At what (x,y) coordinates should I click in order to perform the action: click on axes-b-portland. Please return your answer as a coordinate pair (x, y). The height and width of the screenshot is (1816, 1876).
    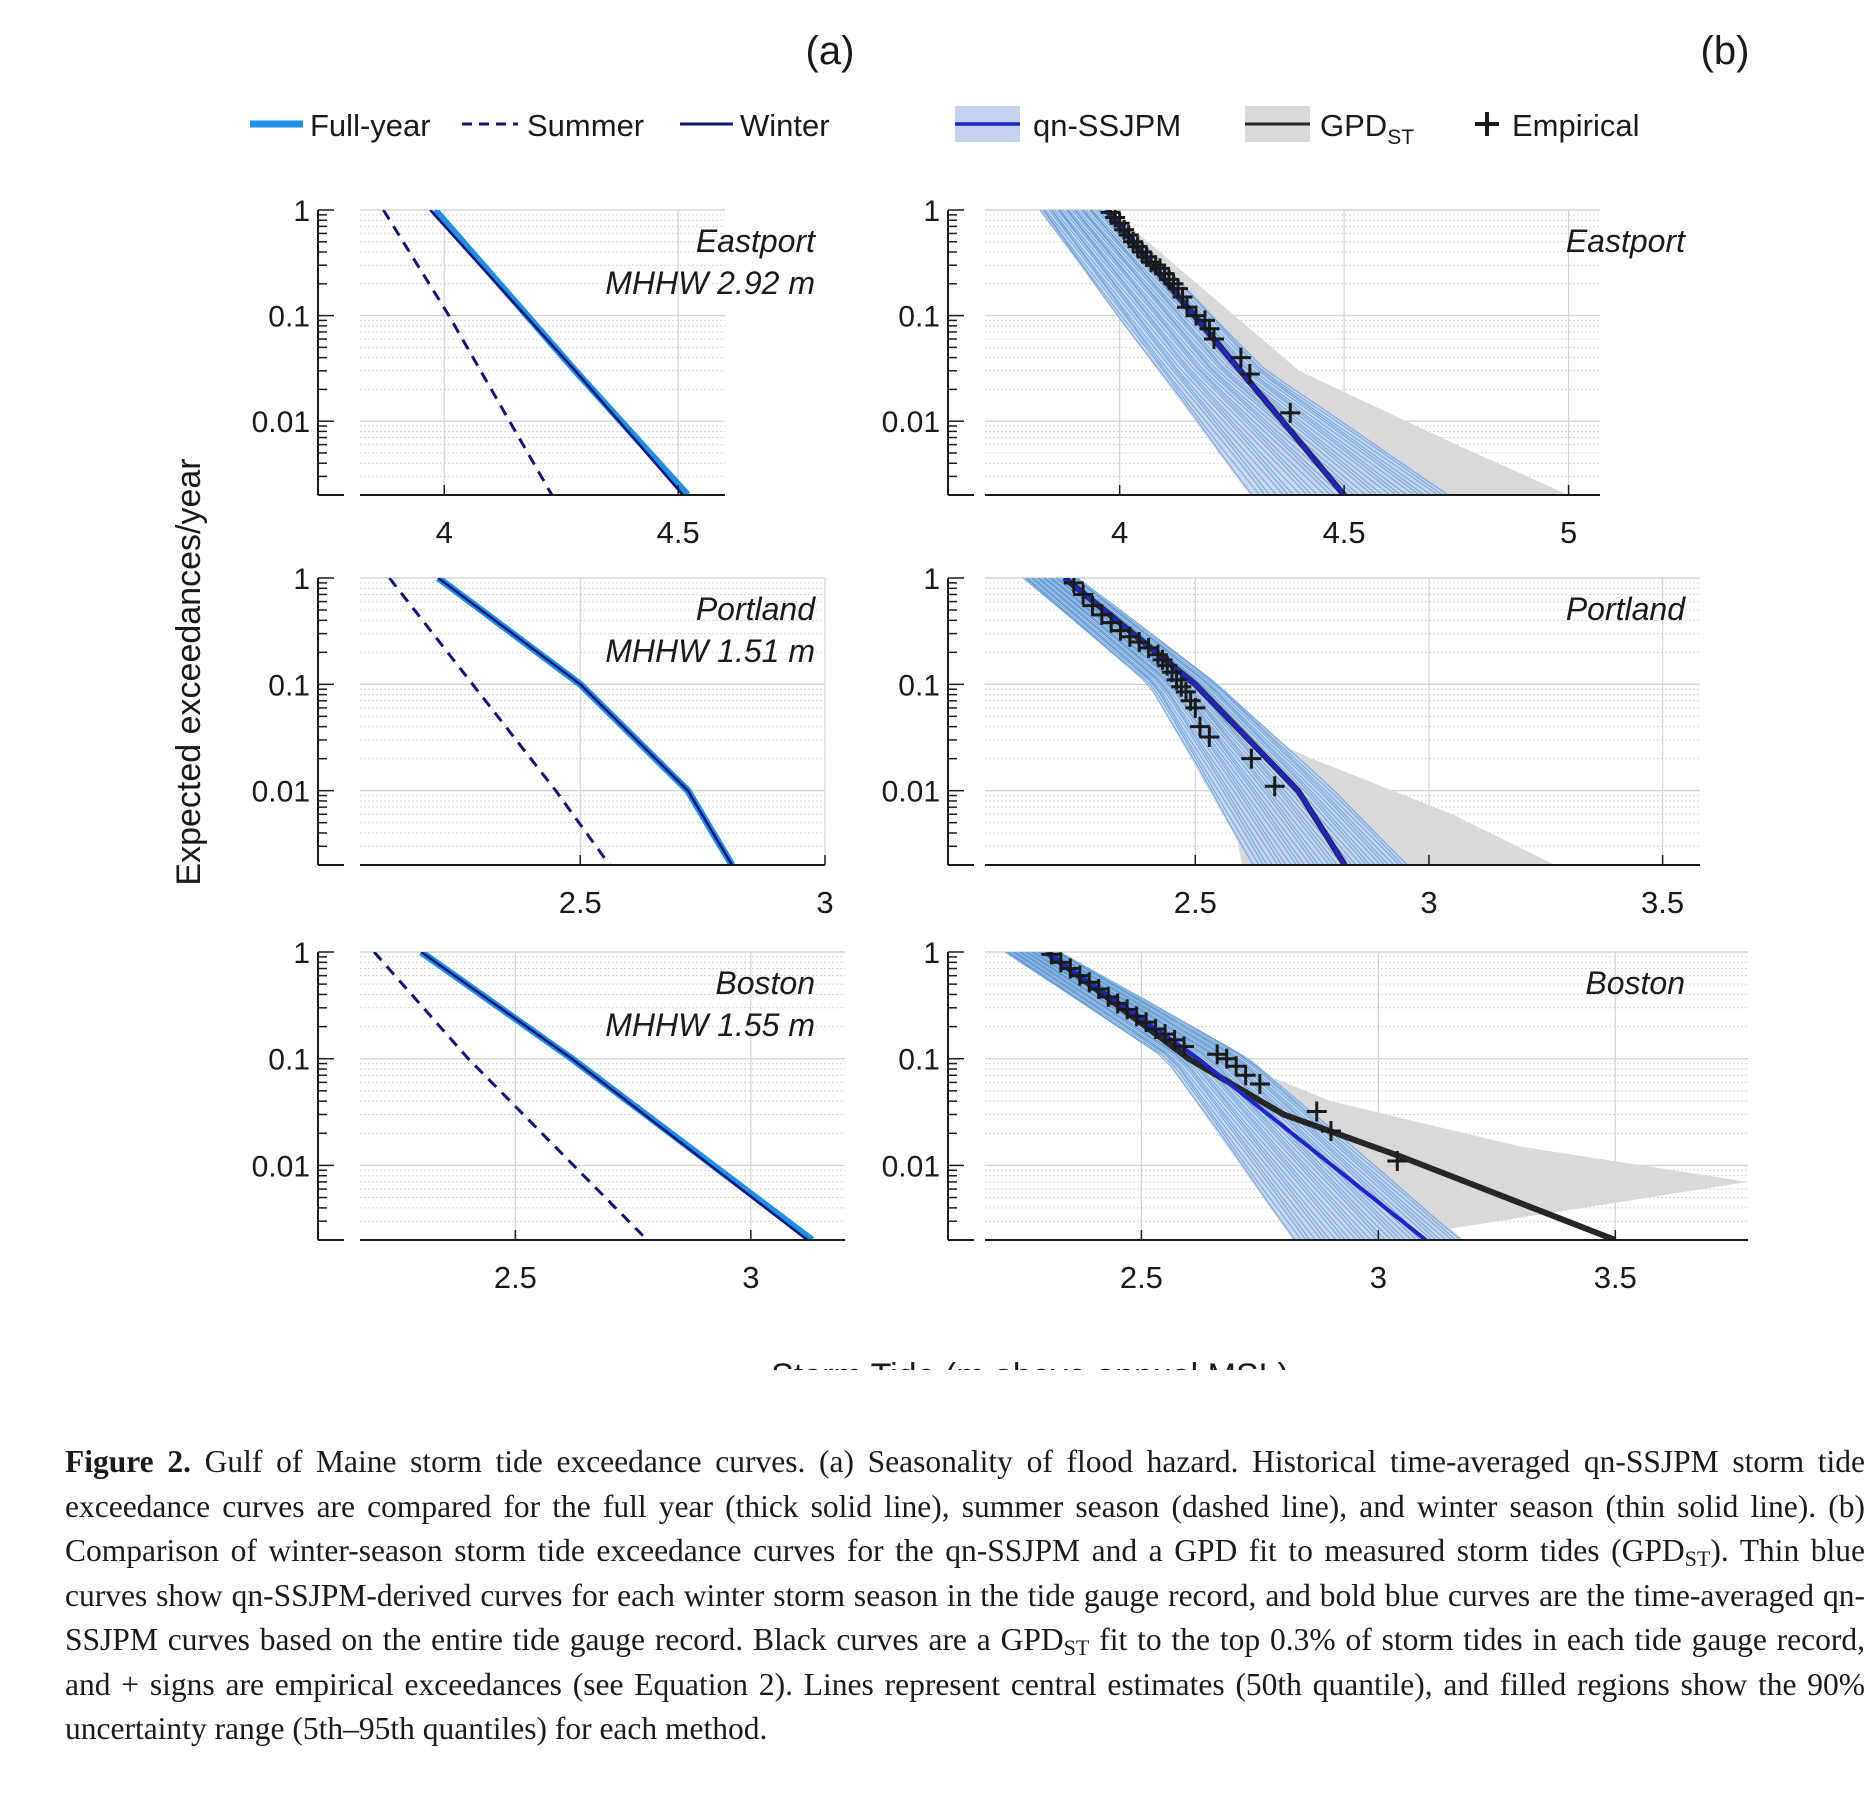
    Looking at the image, I should click on (1323, 721).